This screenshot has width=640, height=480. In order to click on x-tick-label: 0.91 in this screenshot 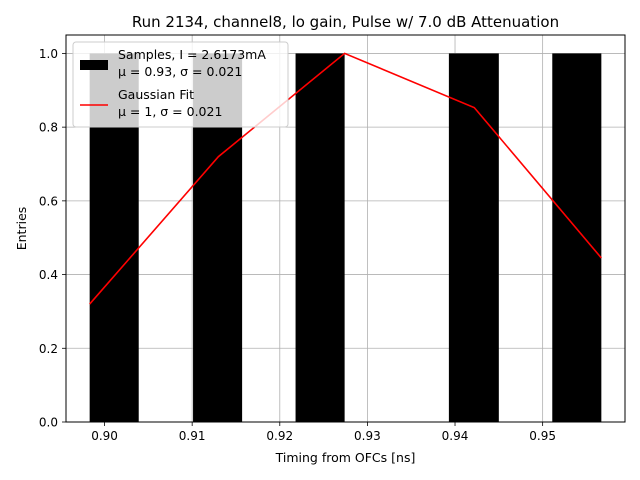, I will do `click(192, 436)`.